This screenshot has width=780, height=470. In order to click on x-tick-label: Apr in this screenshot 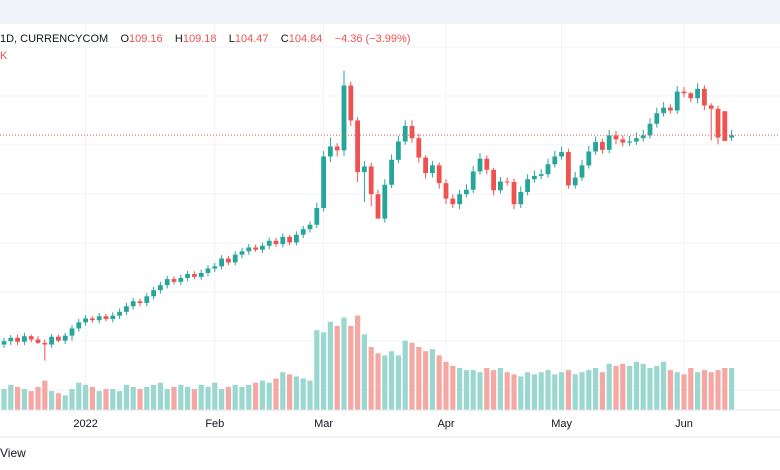, I will do `click(445, 424)`.